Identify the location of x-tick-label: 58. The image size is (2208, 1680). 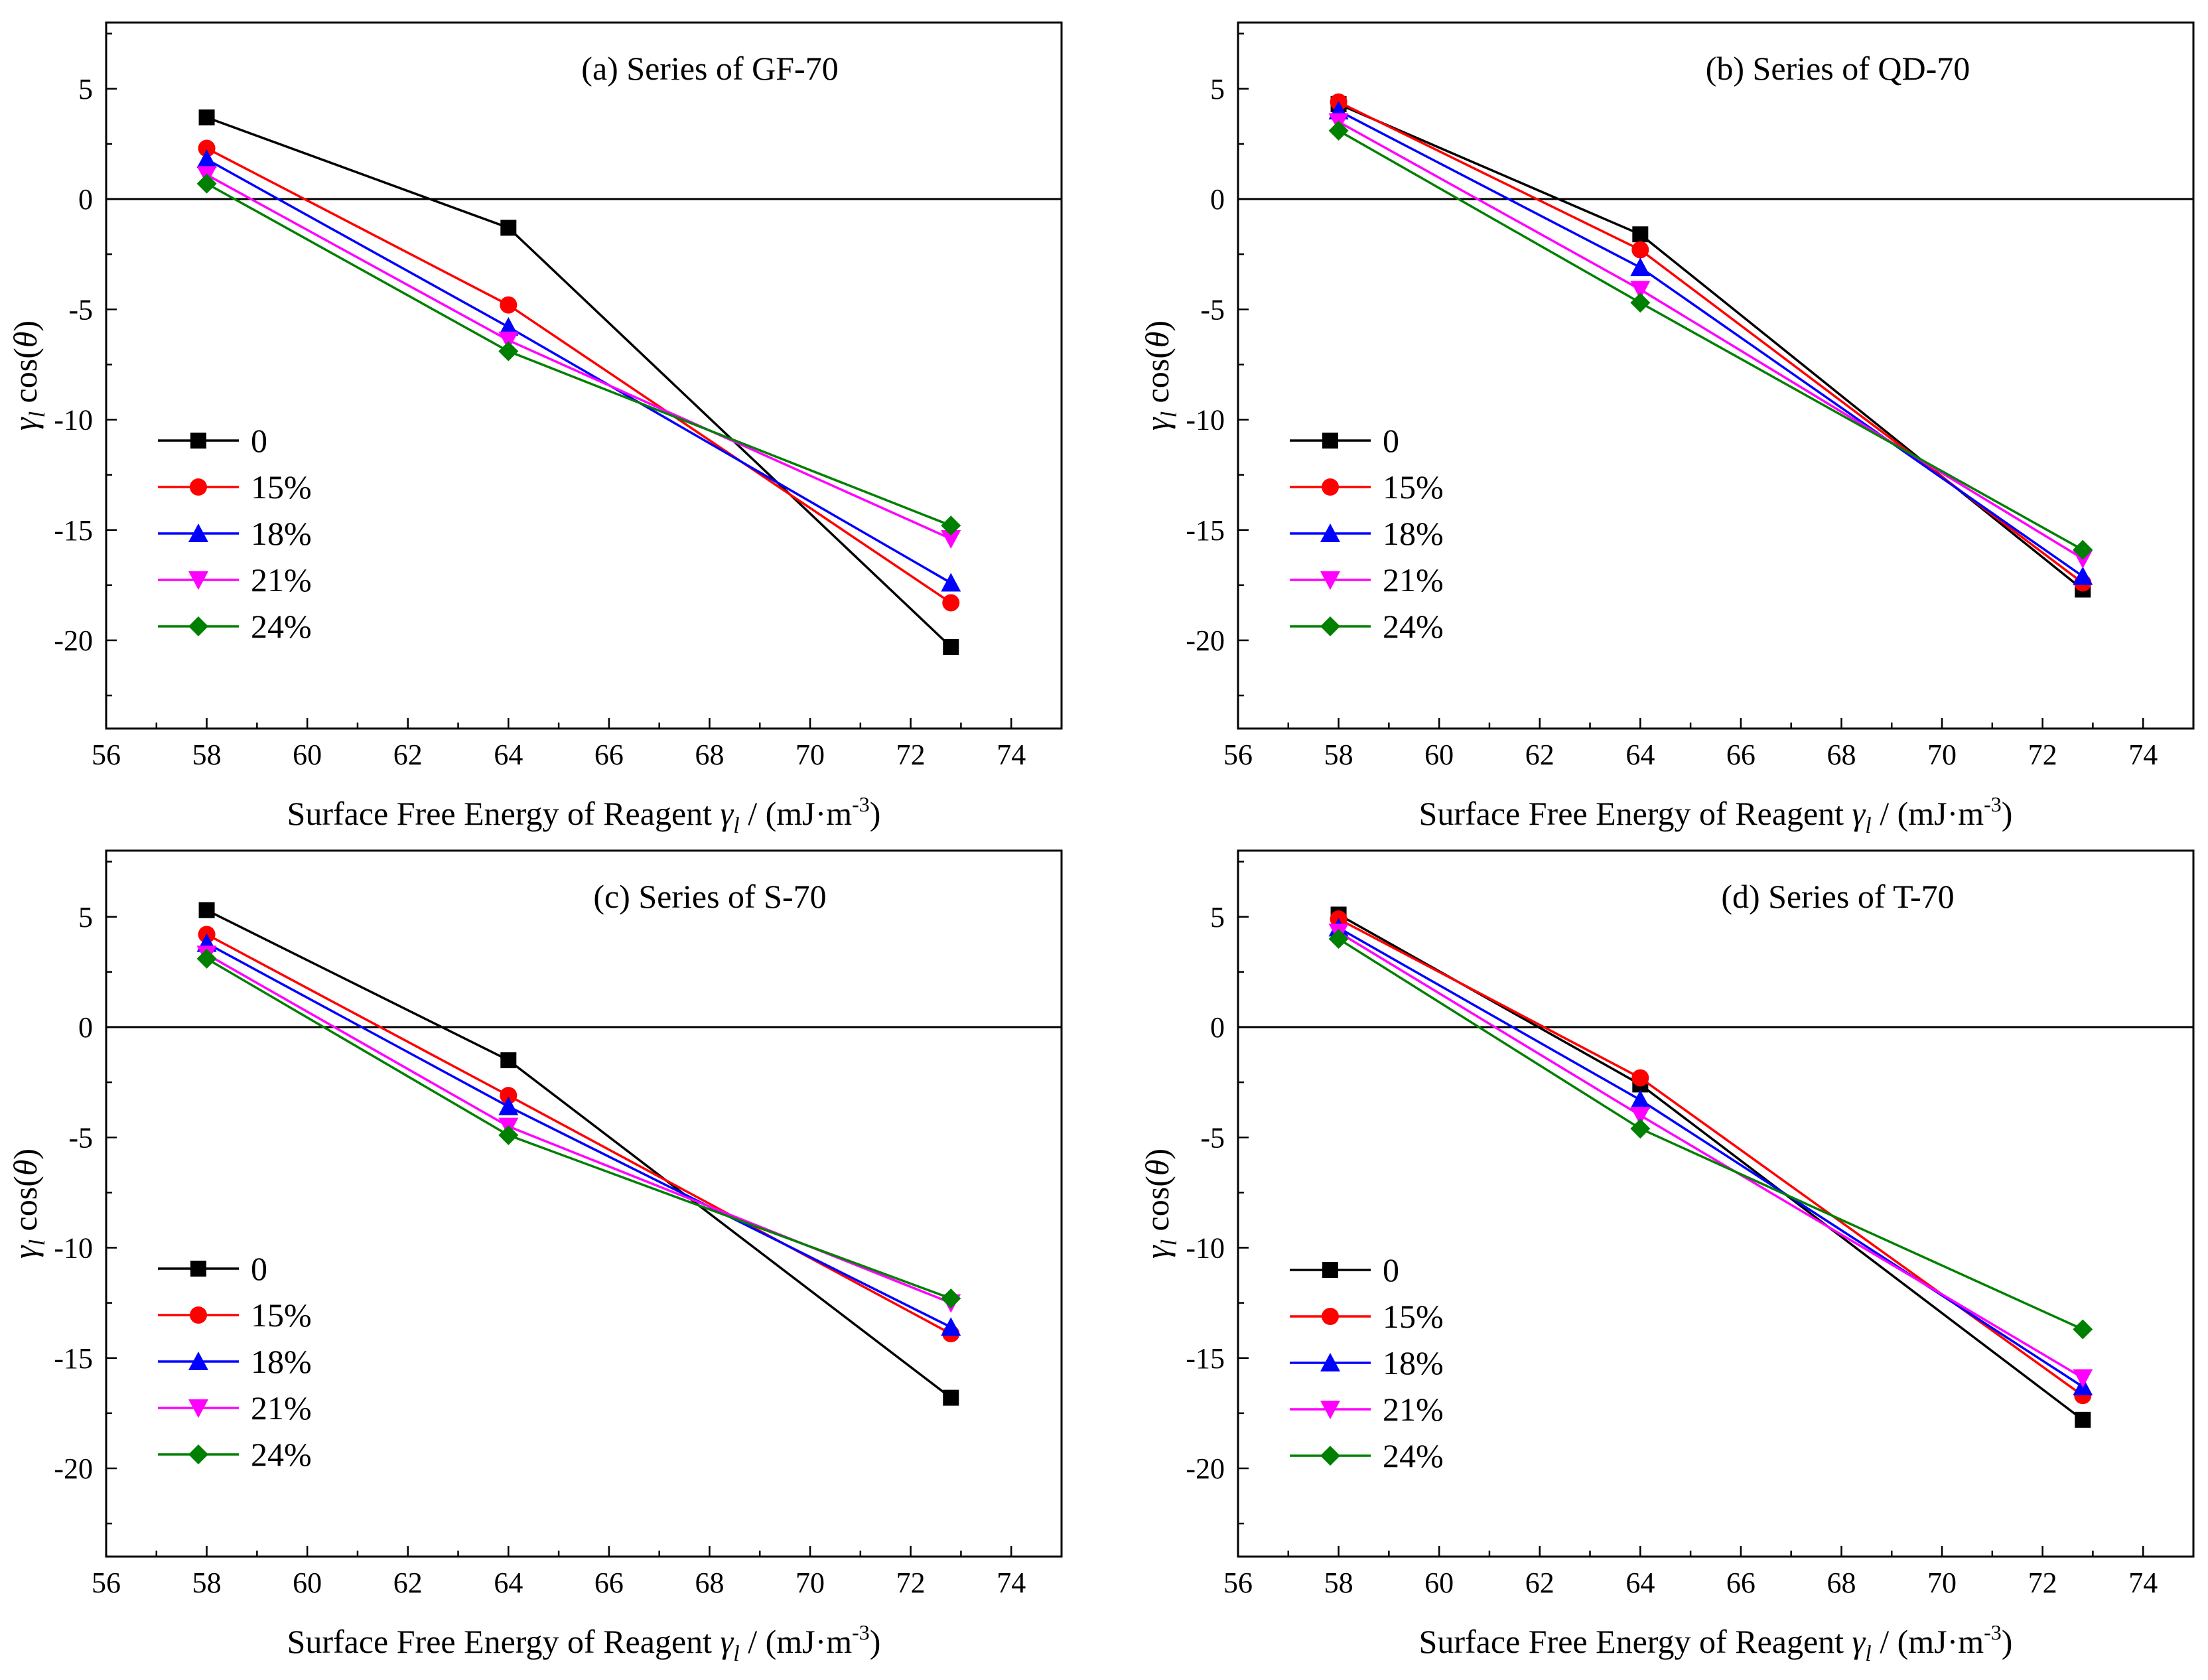
(207, 754).